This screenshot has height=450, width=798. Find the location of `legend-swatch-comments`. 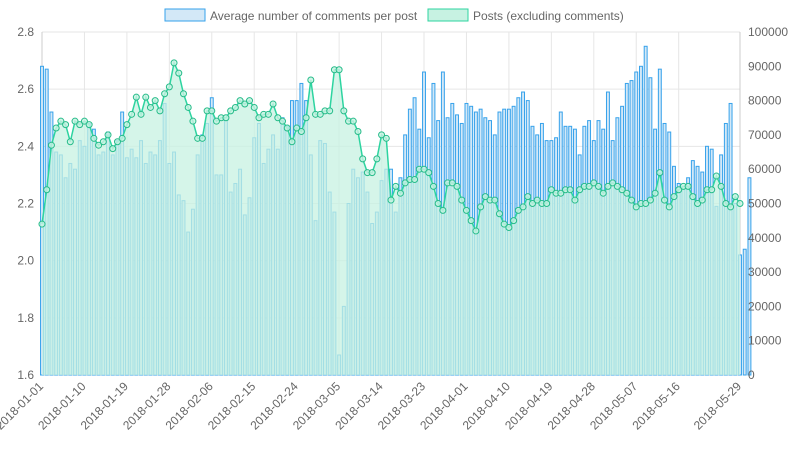

legend-swatch-comments is located at coordinates (185, 15).